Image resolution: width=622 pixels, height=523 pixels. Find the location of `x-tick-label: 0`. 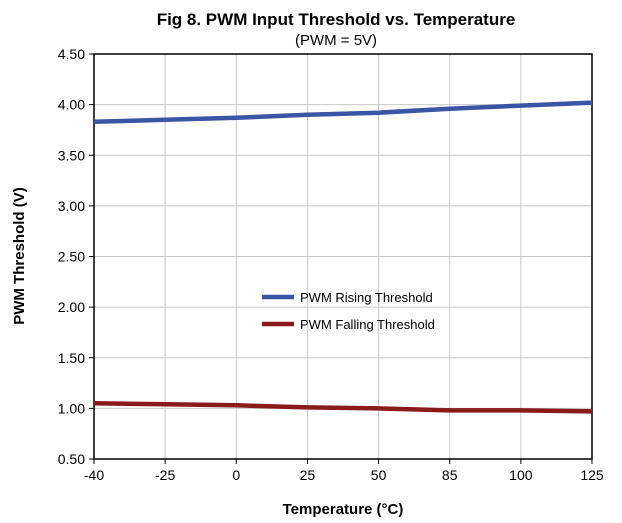

x-tick-label: 0 is located at coordinates (236, 475).